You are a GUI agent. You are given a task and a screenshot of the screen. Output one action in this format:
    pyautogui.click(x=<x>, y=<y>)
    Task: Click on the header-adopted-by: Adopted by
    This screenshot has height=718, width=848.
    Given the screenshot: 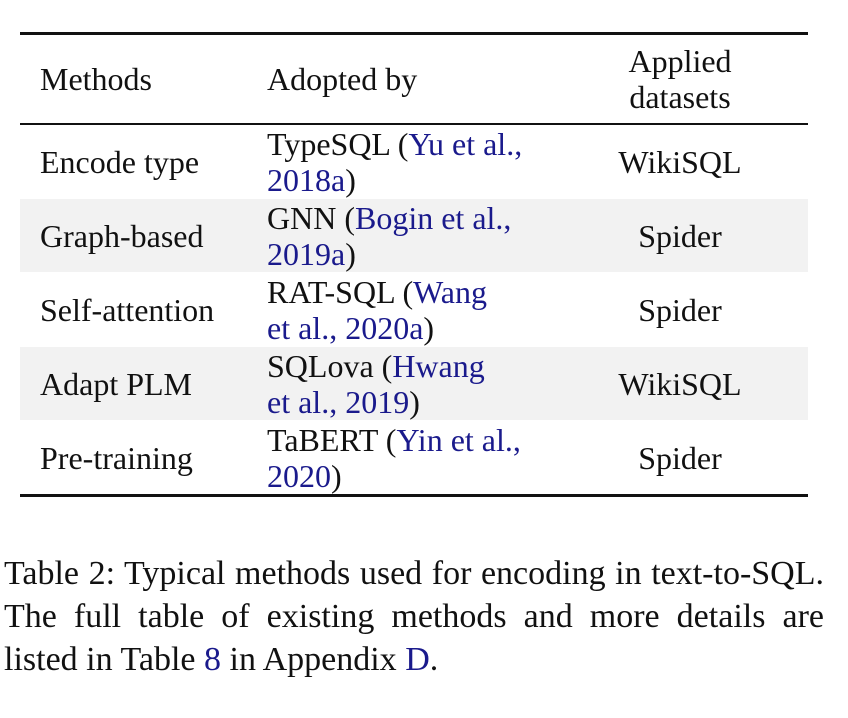 What is the action you would take?
    pyautogui.click(x=342, y=79)
    